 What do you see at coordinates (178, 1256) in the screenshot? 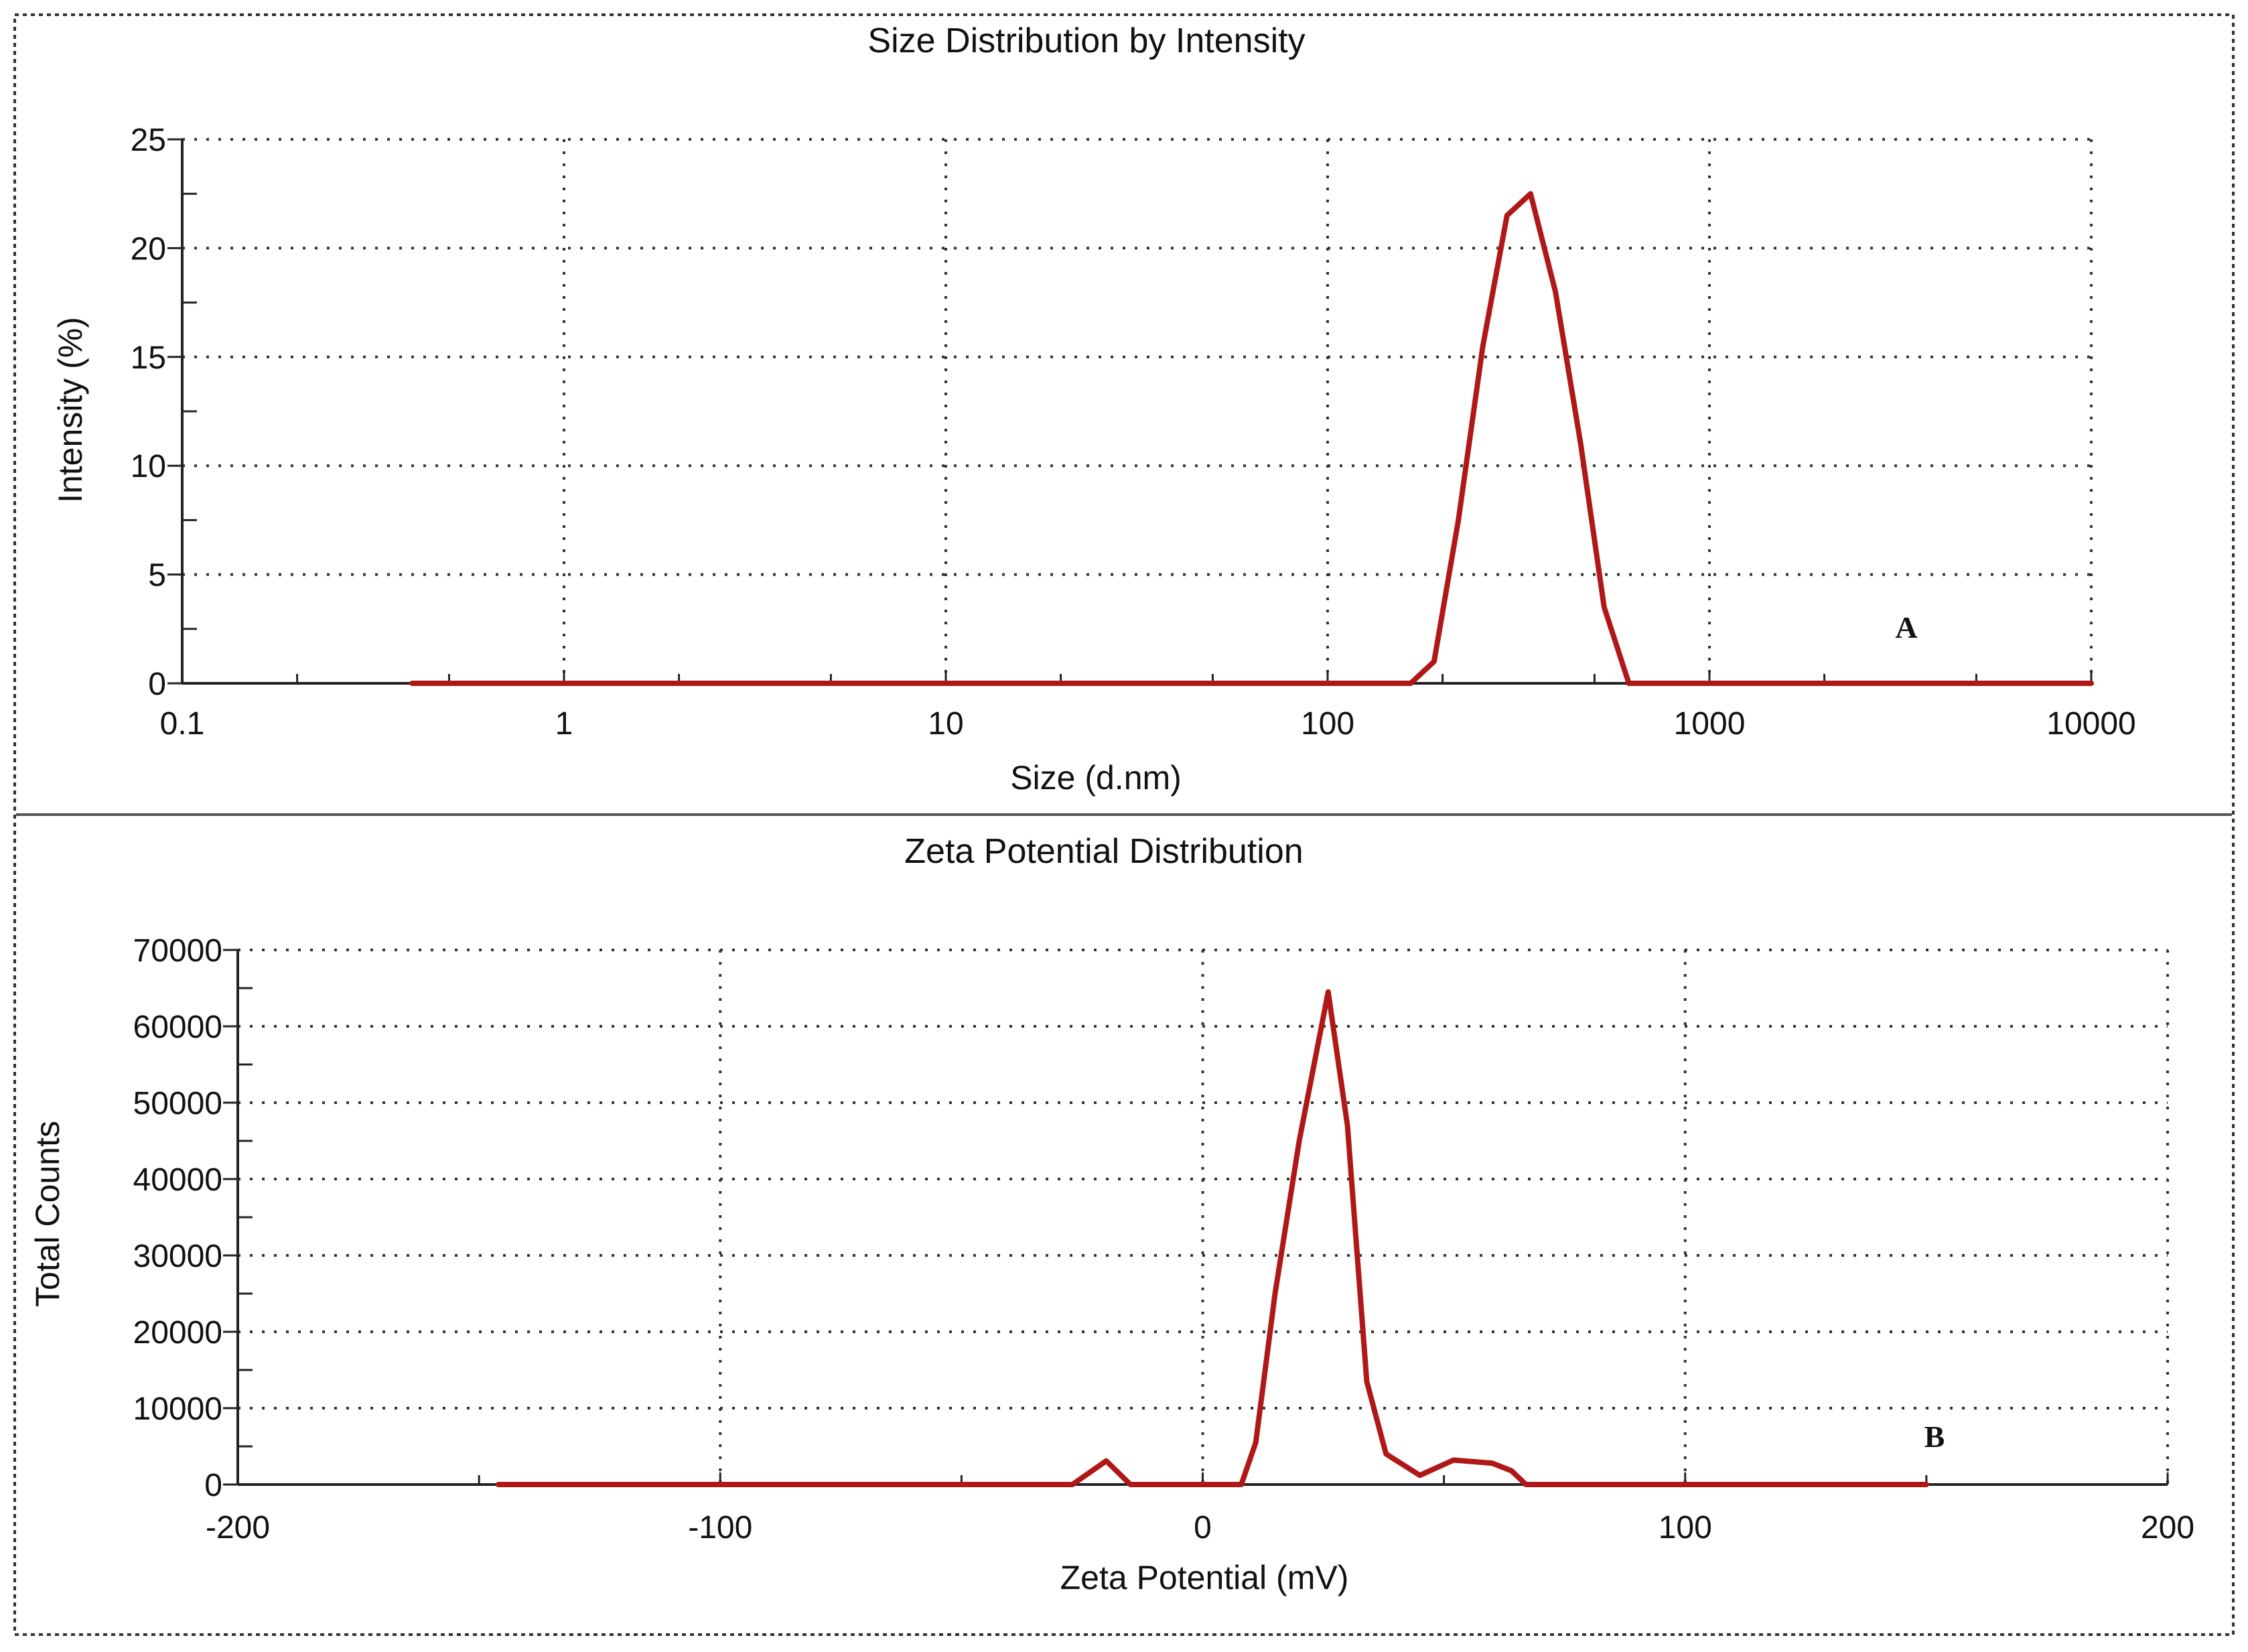
I see `y-tick-label: 30000` at bounding box center [178, 1256].